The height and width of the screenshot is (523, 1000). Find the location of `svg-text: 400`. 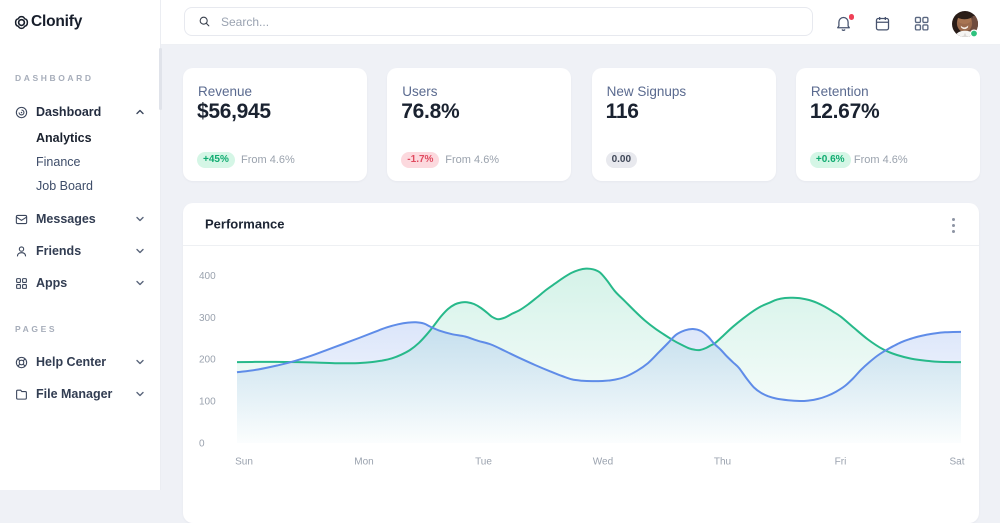

svg-text: 400 is located at coordinates (207, 276).